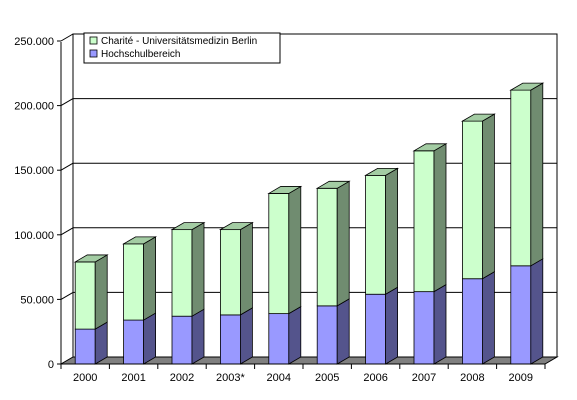 This screenshot has height=400, width=577. What do you see at coordinates (37, 300) in the screenshot?
I see `y-tick-label: 50.000` at bounding box center [37, 300].